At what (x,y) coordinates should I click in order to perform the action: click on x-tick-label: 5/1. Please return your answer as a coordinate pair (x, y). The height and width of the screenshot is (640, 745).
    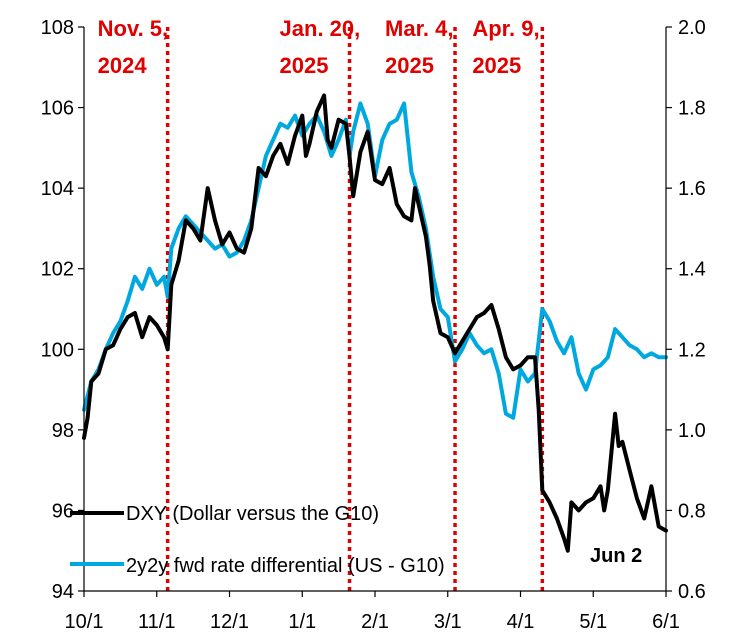
    Looking at the image, I should click on (593, 622).